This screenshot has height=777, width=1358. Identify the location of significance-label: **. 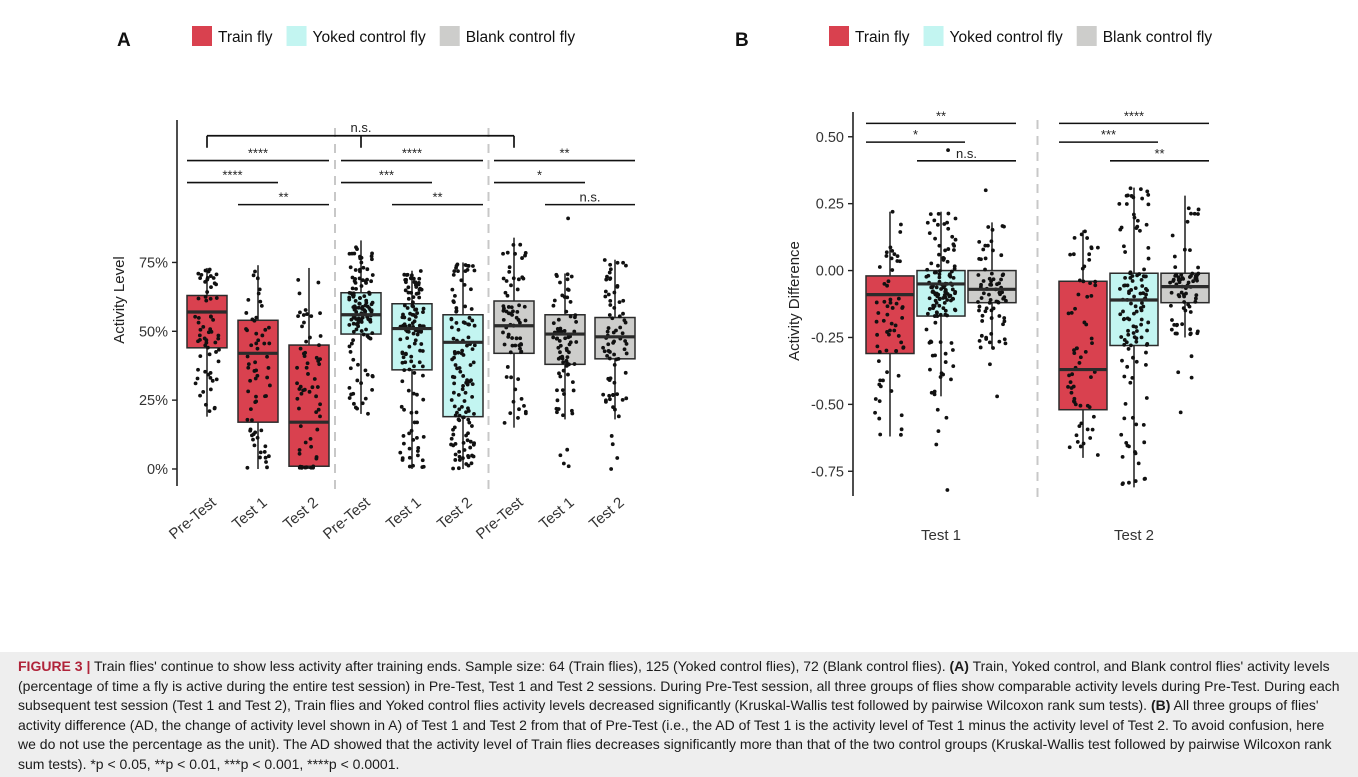
(283, 197).